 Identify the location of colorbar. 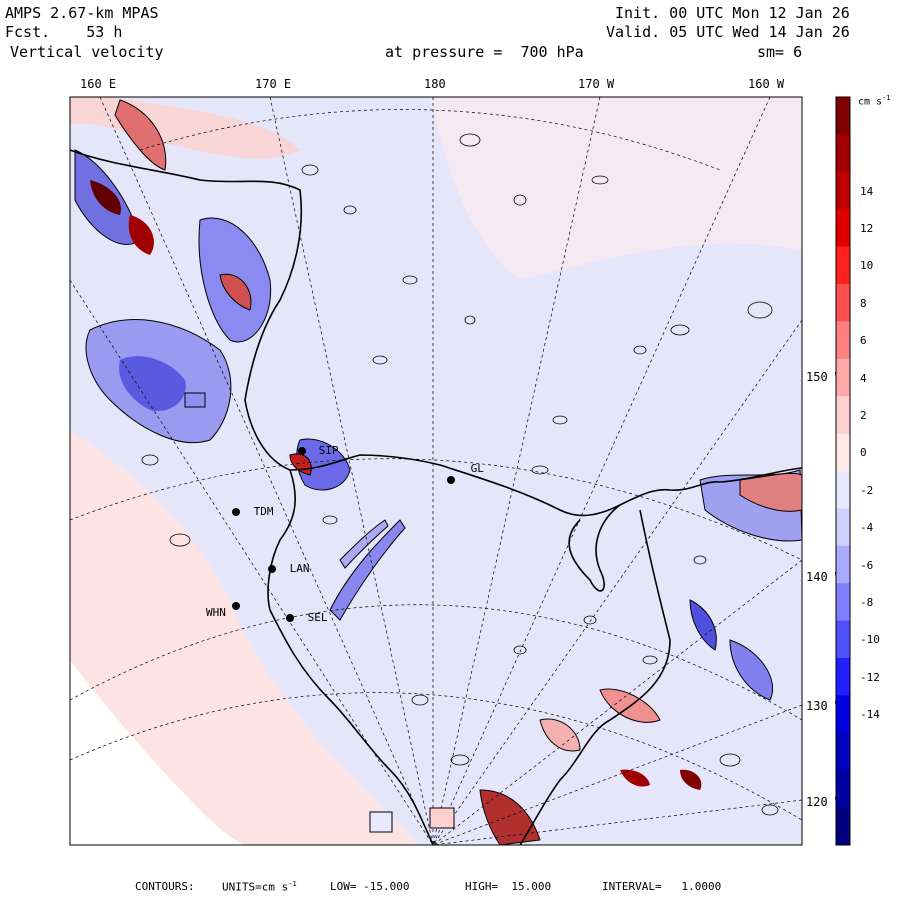
(843, 471).